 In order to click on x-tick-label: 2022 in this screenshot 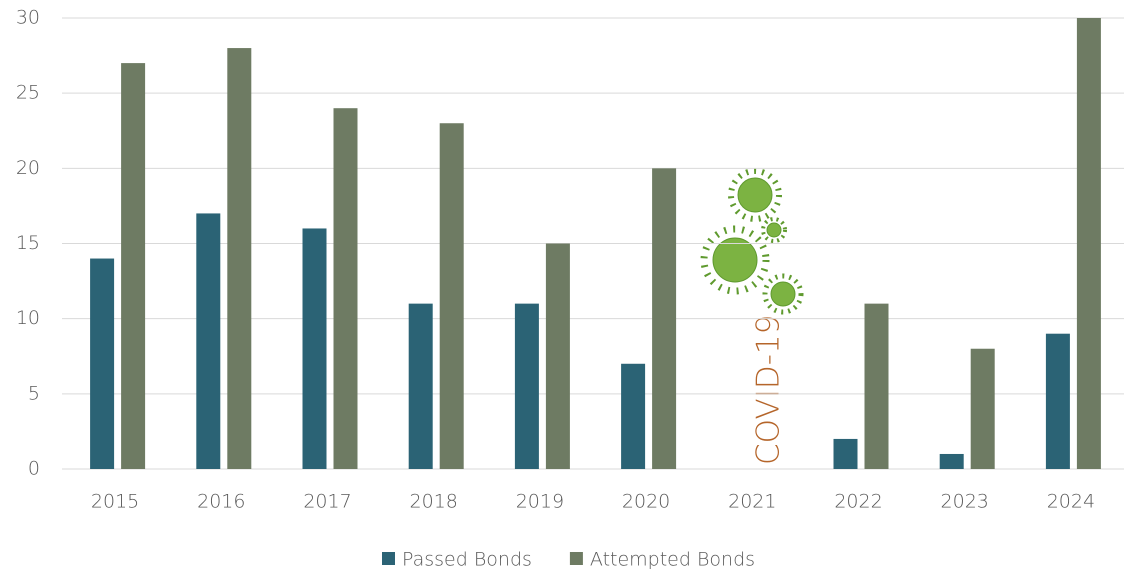, I will do `click(858, 502)`.